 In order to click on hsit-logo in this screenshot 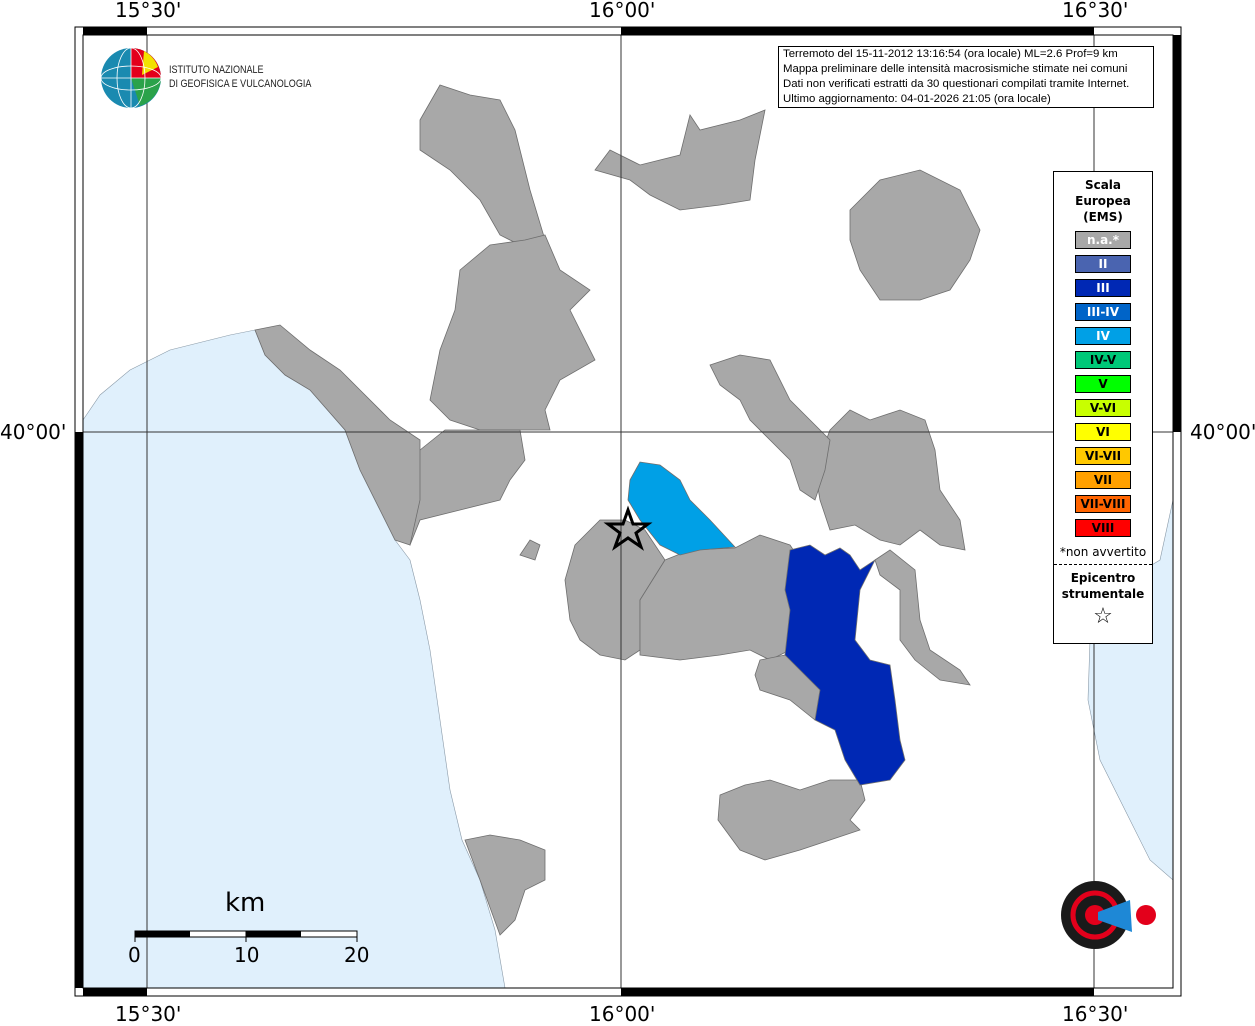, I will do `click(1108, 915)`.